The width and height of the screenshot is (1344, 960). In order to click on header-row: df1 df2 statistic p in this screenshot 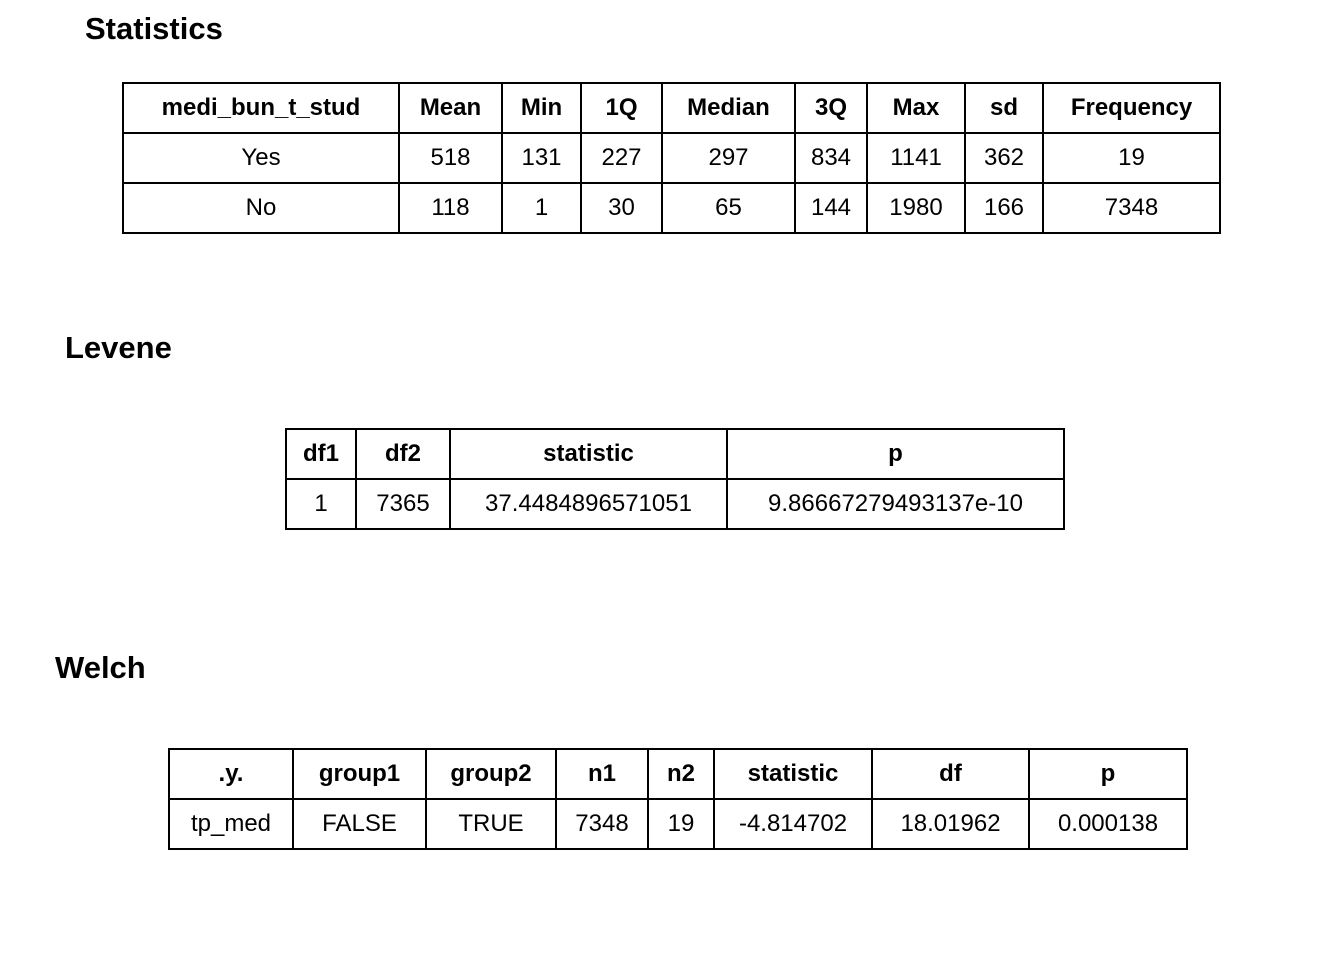, I will do `click(675, 454)`.